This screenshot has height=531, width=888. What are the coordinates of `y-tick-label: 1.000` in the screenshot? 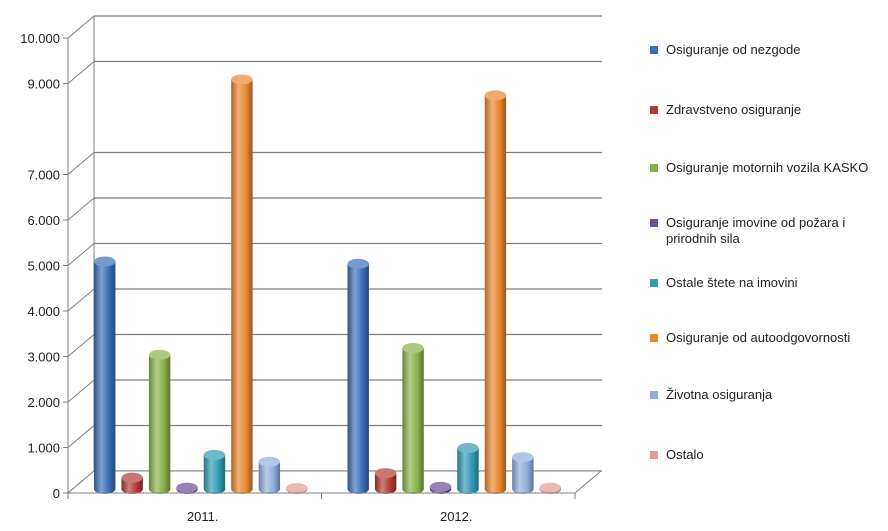 It's located at (43, 448).